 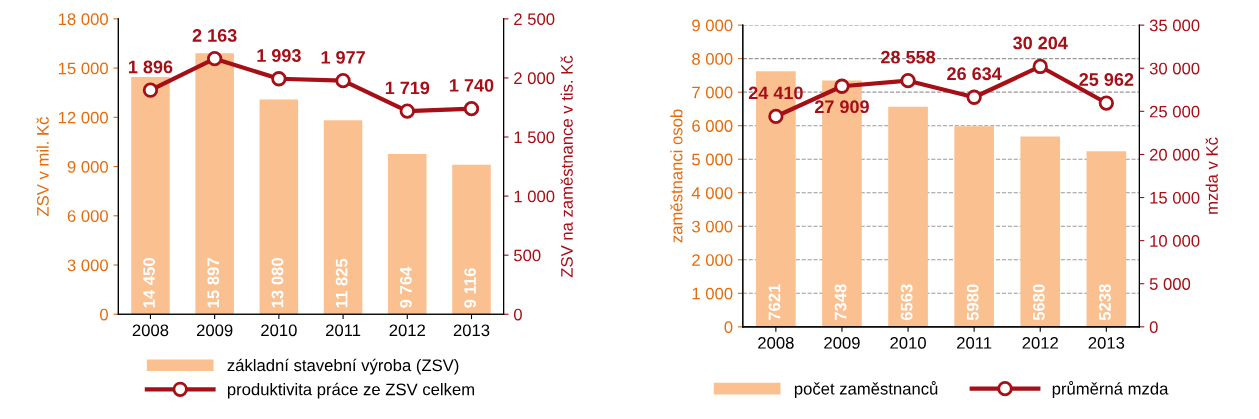 What do you see at coordinates (1105, 302) in the screenshot?
I see `data-label: 5238` at bounding box center [1105, 302].